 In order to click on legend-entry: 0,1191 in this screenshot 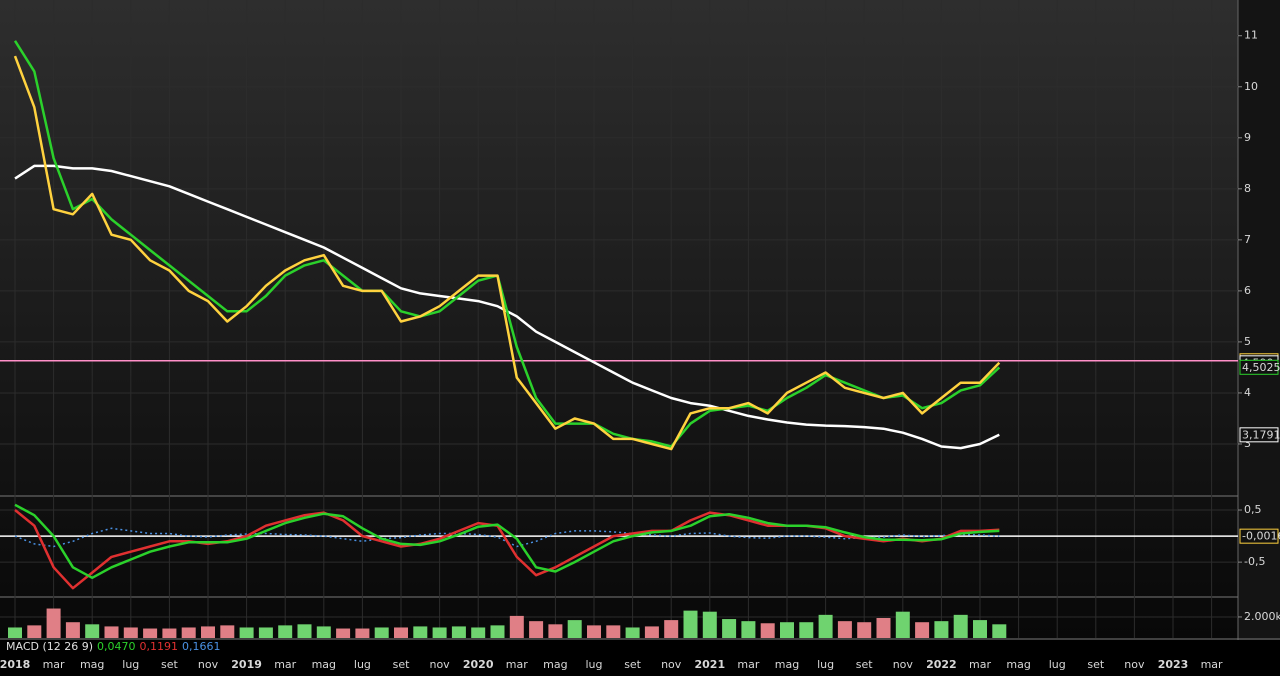, I will do `click(159, 646)`.